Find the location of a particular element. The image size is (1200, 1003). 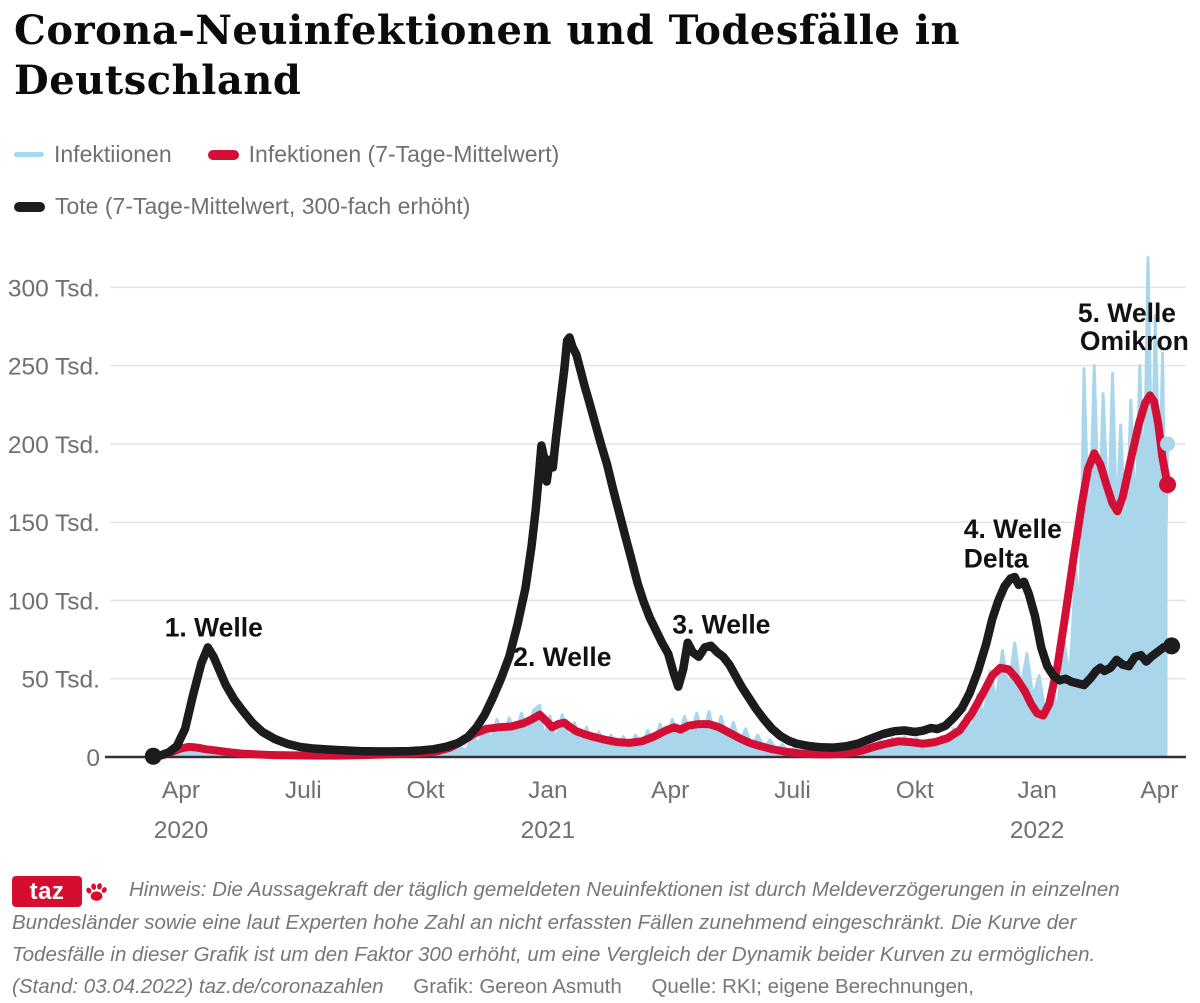

footer-credit-grafik: Grafik: Gereon Asmuth is located at coordinates (517, 986).